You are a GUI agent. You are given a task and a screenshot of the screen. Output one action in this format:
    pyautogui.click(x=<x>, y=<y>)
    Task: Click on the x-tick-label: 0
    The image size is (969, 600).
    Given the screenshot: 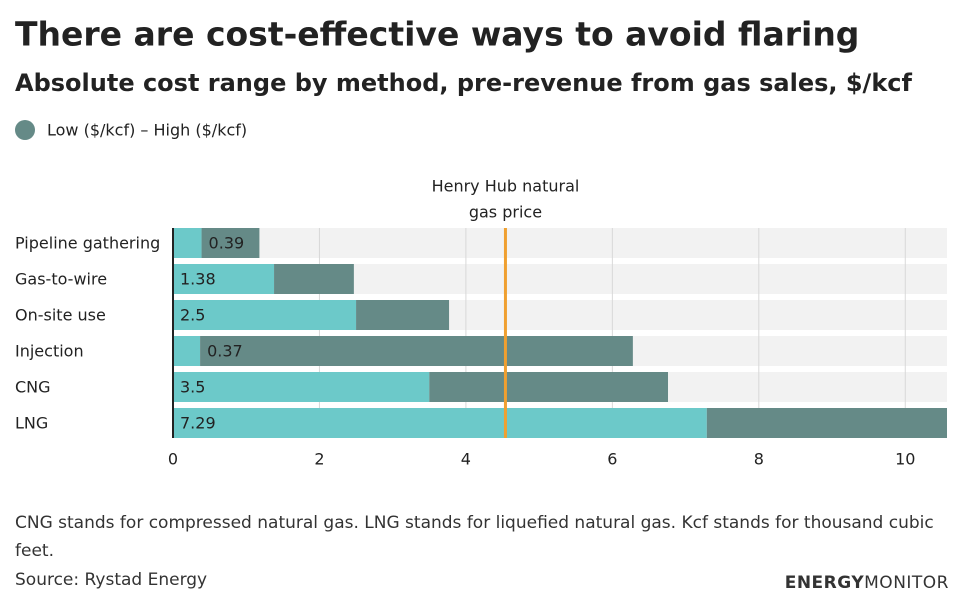 What is the action you would take?
    pyautogui.click(x=173, y=459)
    